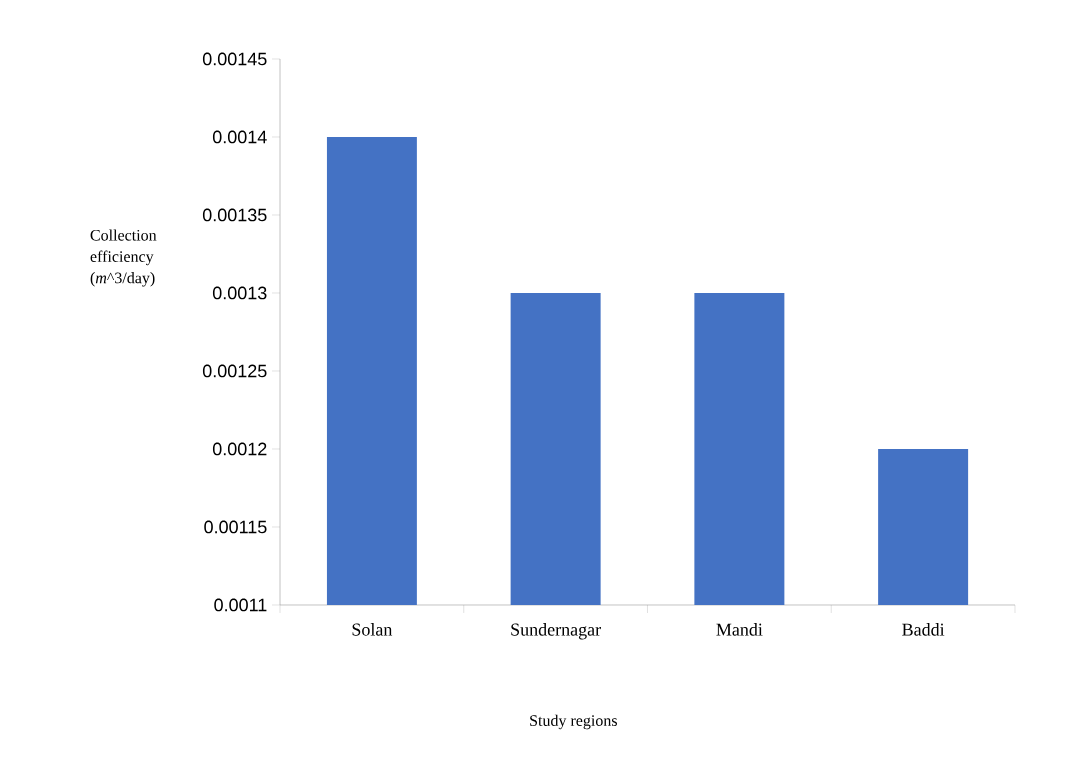 This screenshot has height=782, width=1068. I want to click on y-tick-label: 0.00135, so click(234, 215).